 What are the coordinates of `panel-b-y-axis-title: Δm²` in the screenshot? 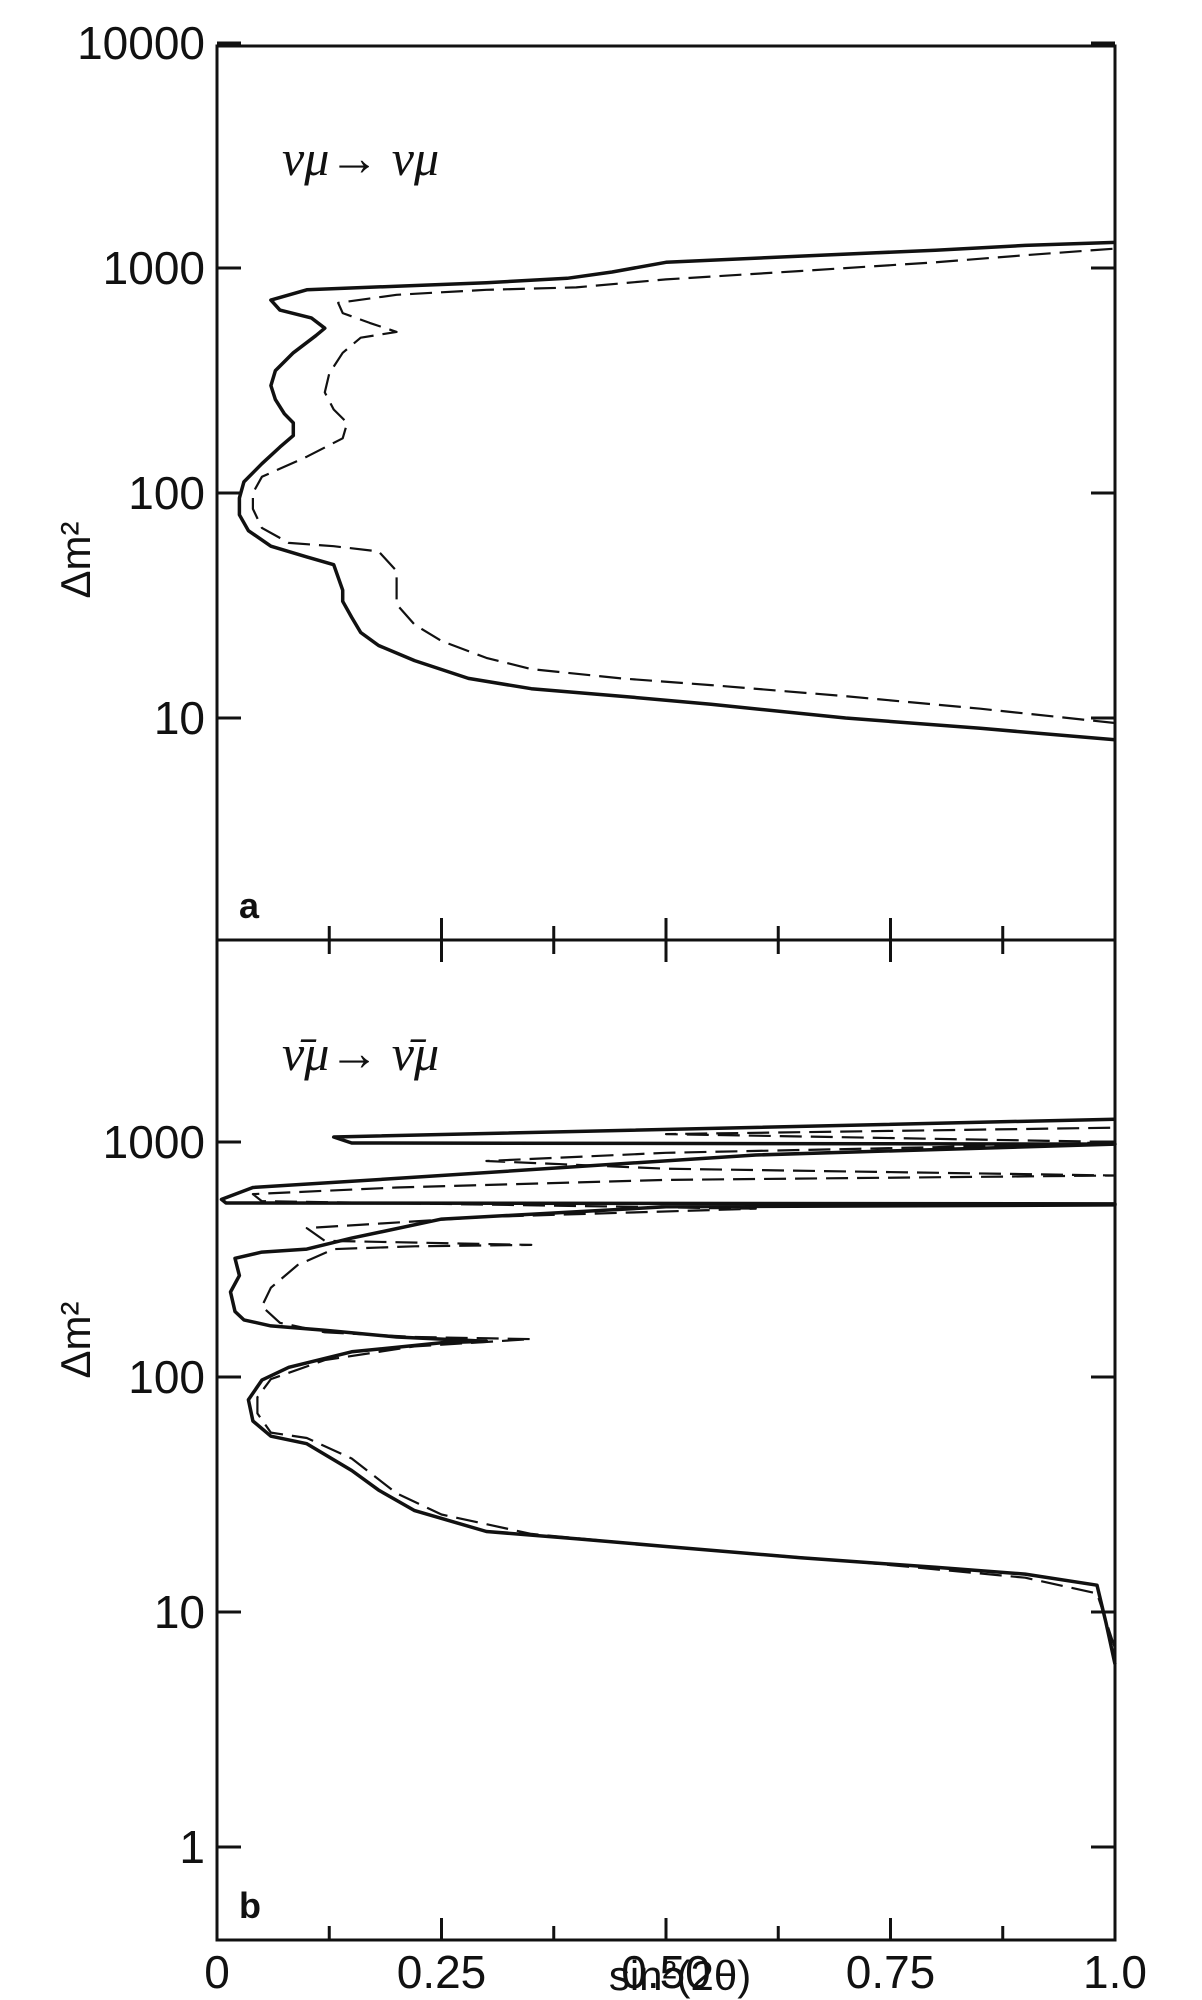 It's located at (75, 1339).